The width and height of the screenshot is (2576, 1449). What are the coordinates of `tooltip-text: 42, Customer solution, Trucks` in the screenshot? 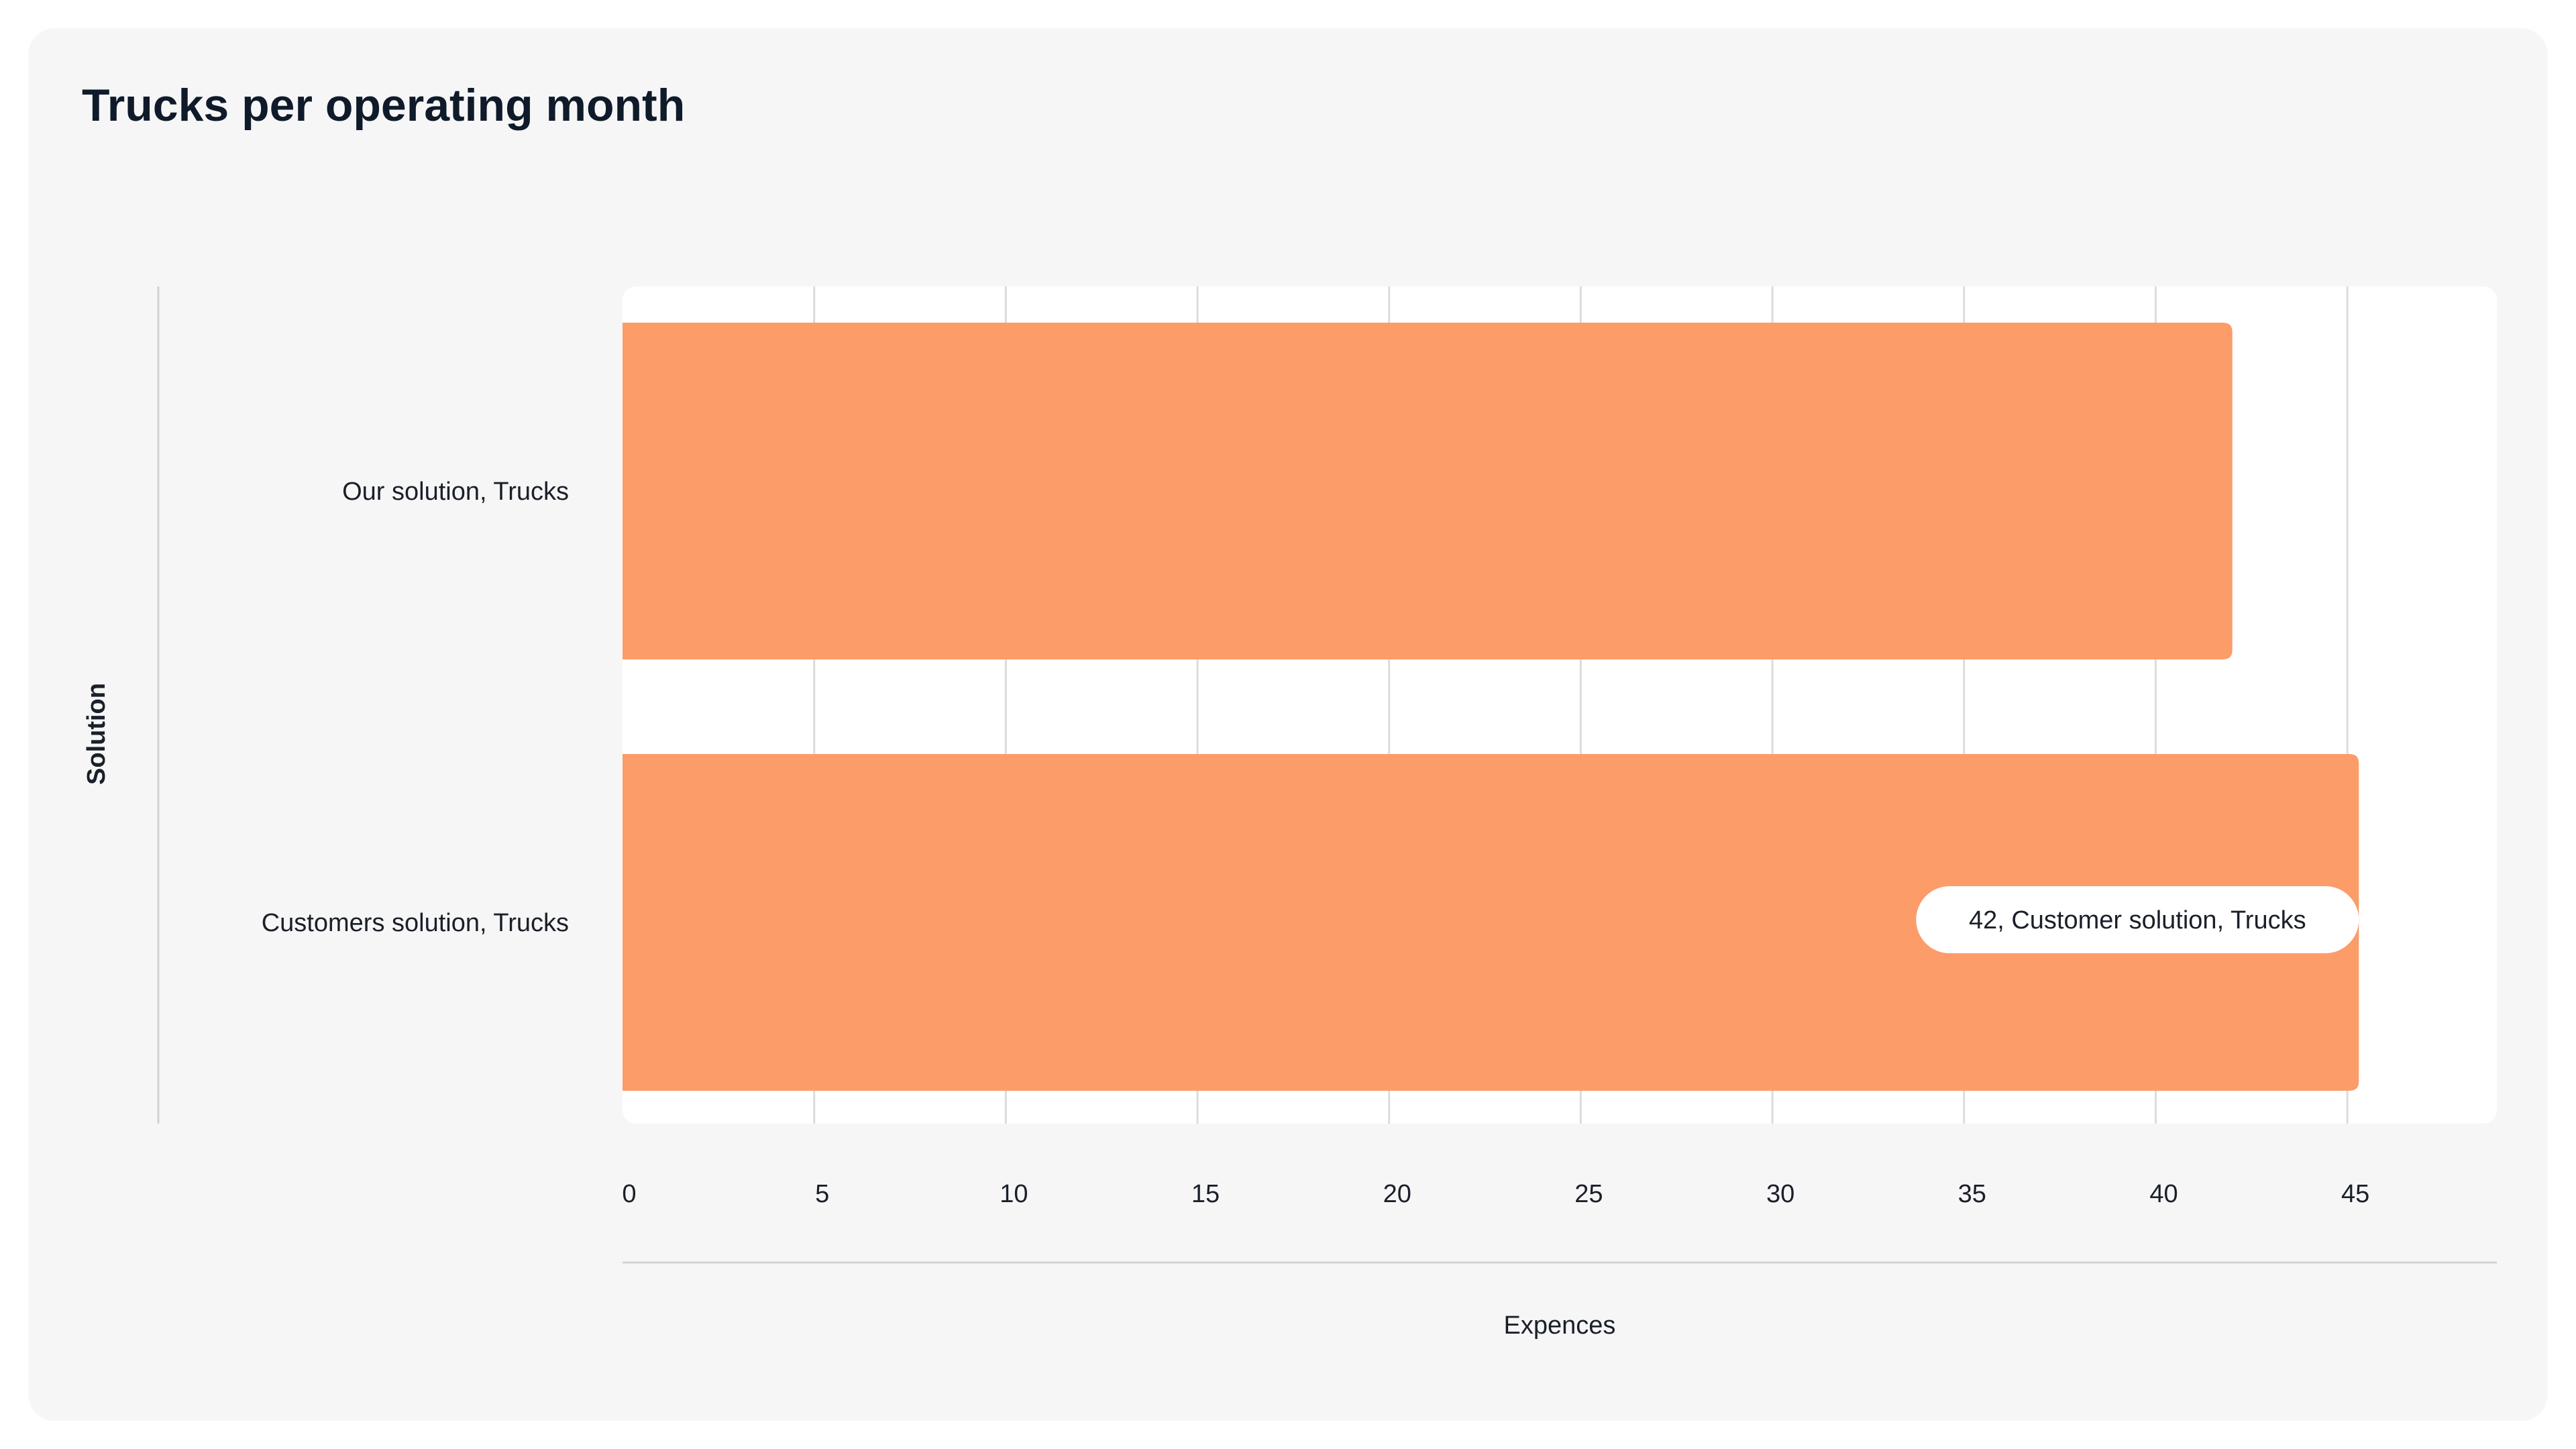 It's located at (2137, 920).